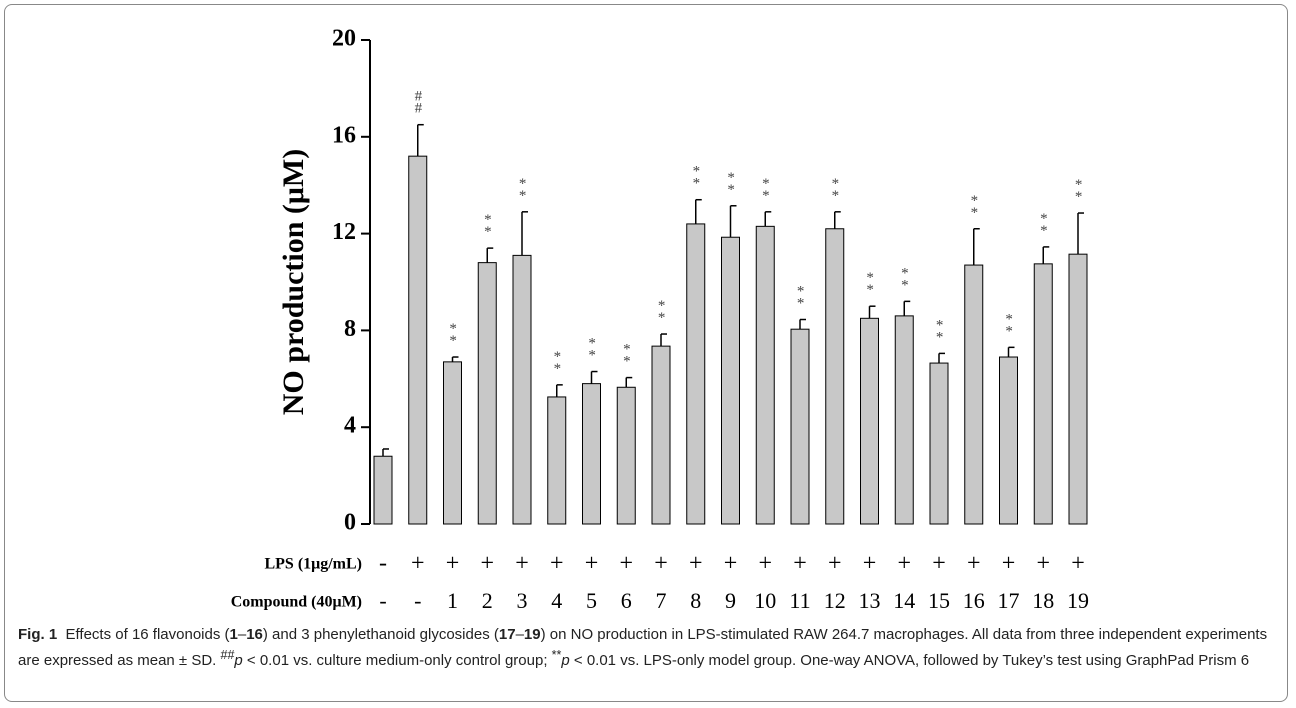 The image size is (1296, 708). What do you see at coordinates (1078, 600) in the screenshot?
I see `x-tick-label: 19` at bounding box center [1078, 600].